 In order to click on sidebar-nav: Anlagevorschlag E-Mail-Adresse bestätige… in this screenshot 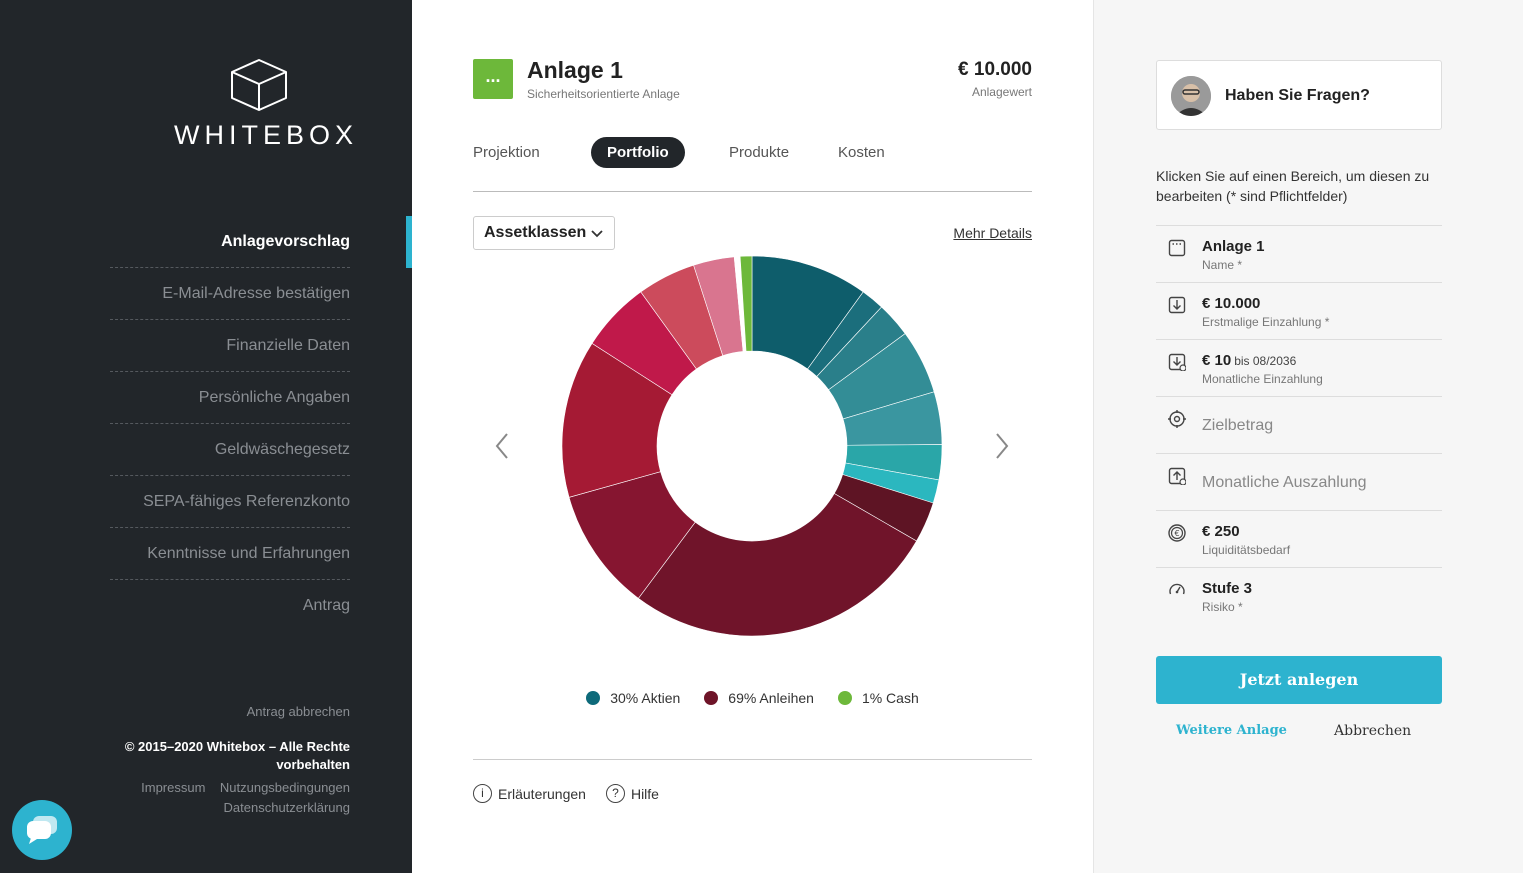, I will do `click(230, 424)`.